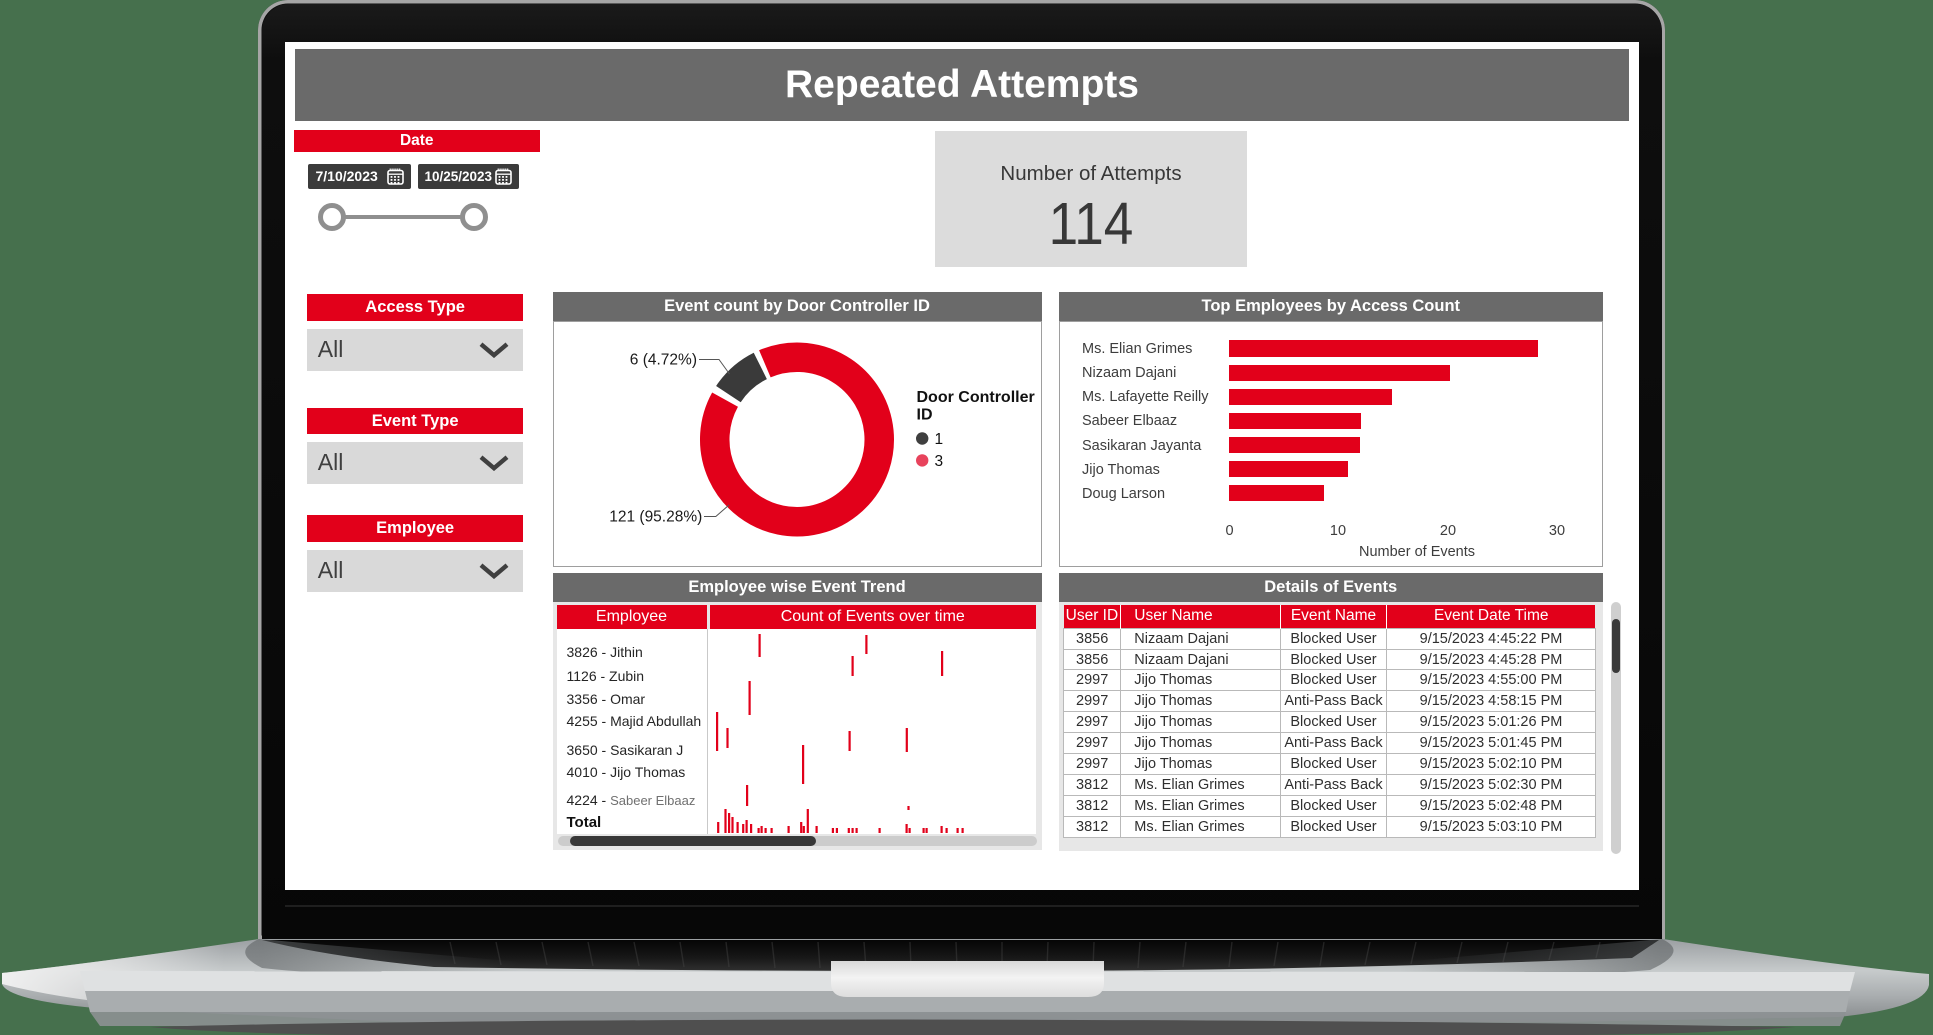  I want to click on svg-text: 121 (95.28%), so click(655, 517).